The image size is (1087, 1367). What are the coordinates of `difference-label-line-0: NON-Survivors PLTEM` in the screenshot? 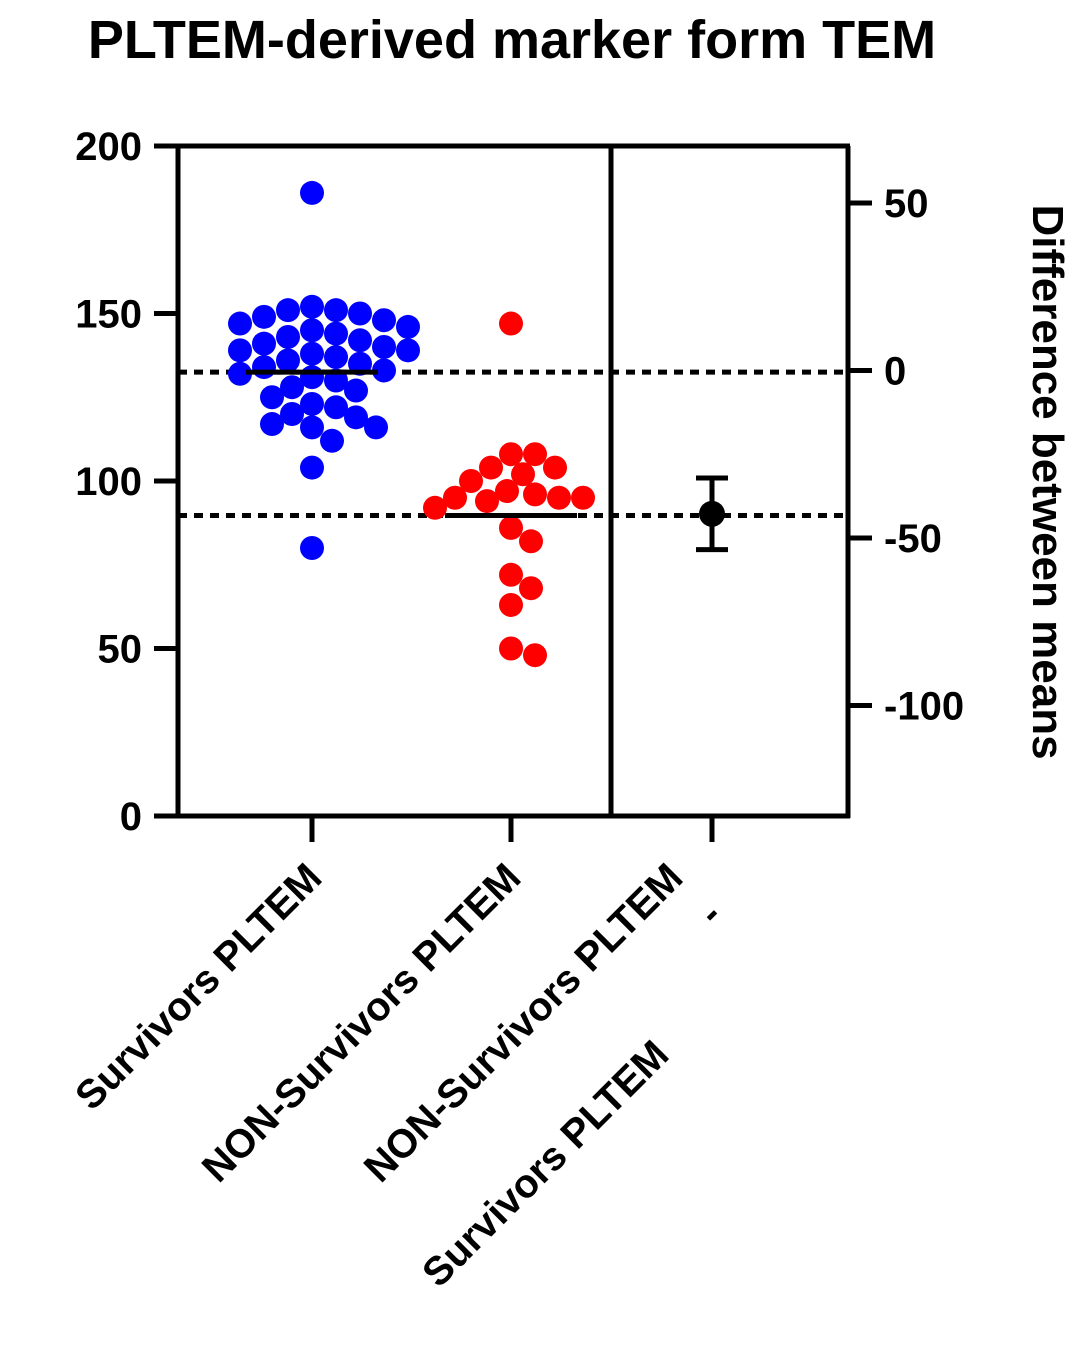 It's located at (523, 1022).